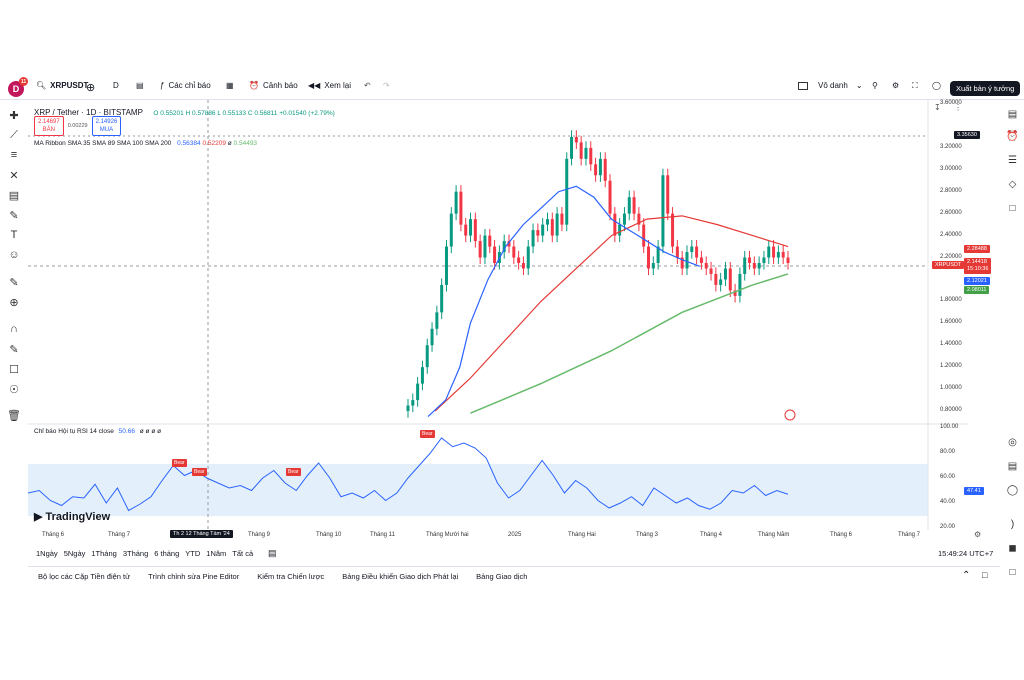  Describe the element at coordinates (77, 126) in the screenshot. I see `spread-value: 0.00229` at that location.